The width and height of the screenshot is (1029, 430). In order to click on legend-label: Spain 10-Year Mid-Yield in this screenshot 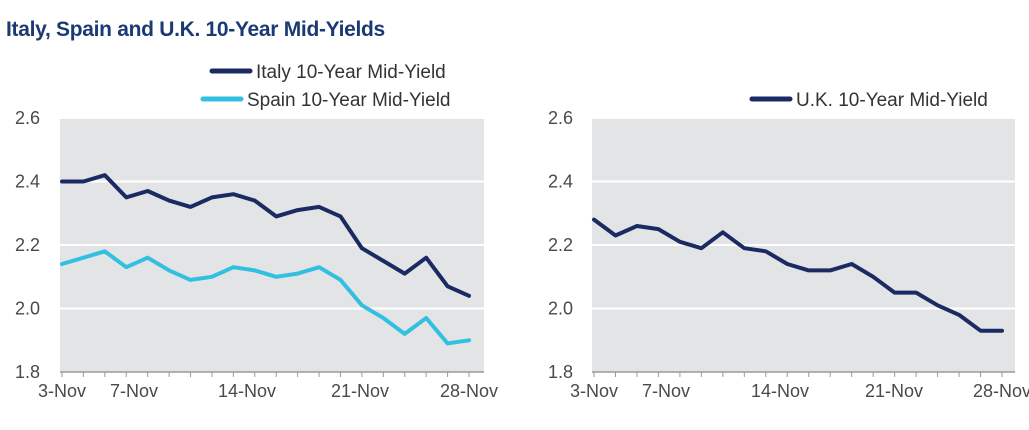, I will do `click(349, 100)`.